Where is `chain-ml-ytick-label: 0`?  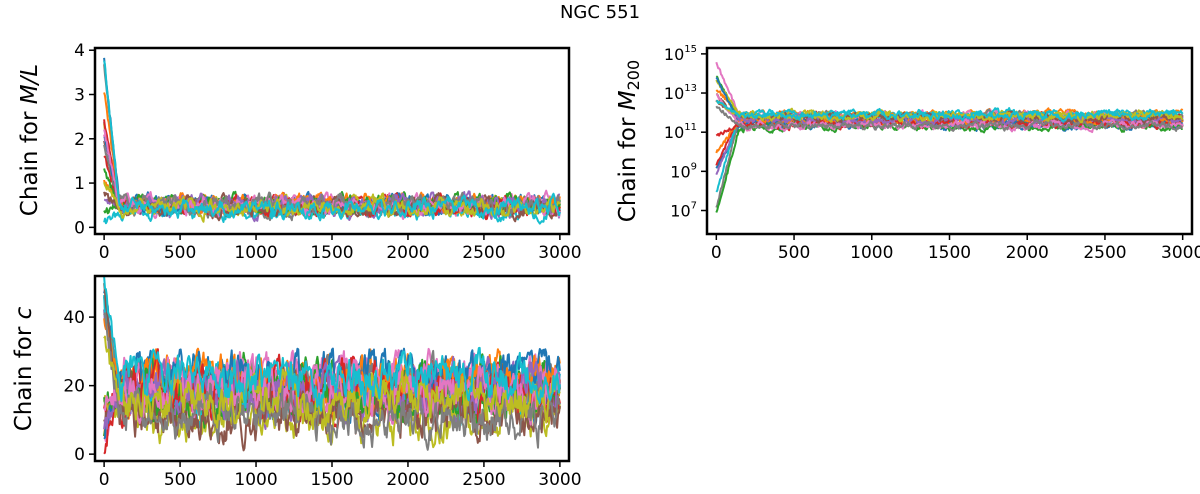
chain-ml-ytick-label: 0 is located at coordinates (79, 228).